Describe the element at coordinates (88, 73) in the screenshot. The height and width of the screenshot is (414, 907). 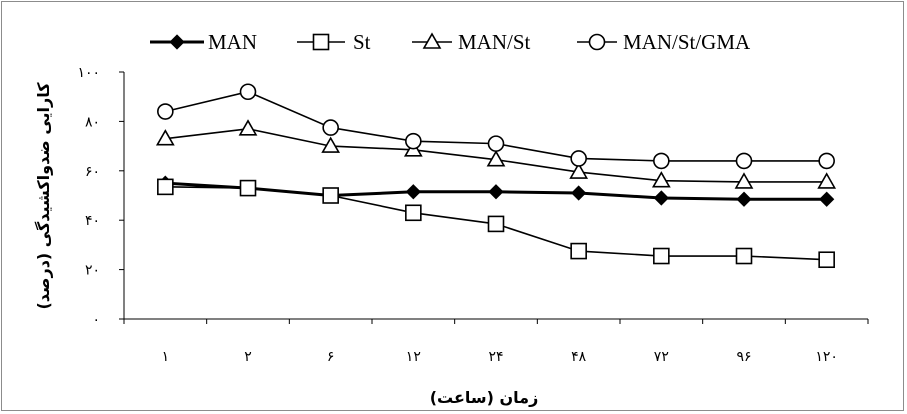
I see `y-tick-label: ۱۰۰` at that location.